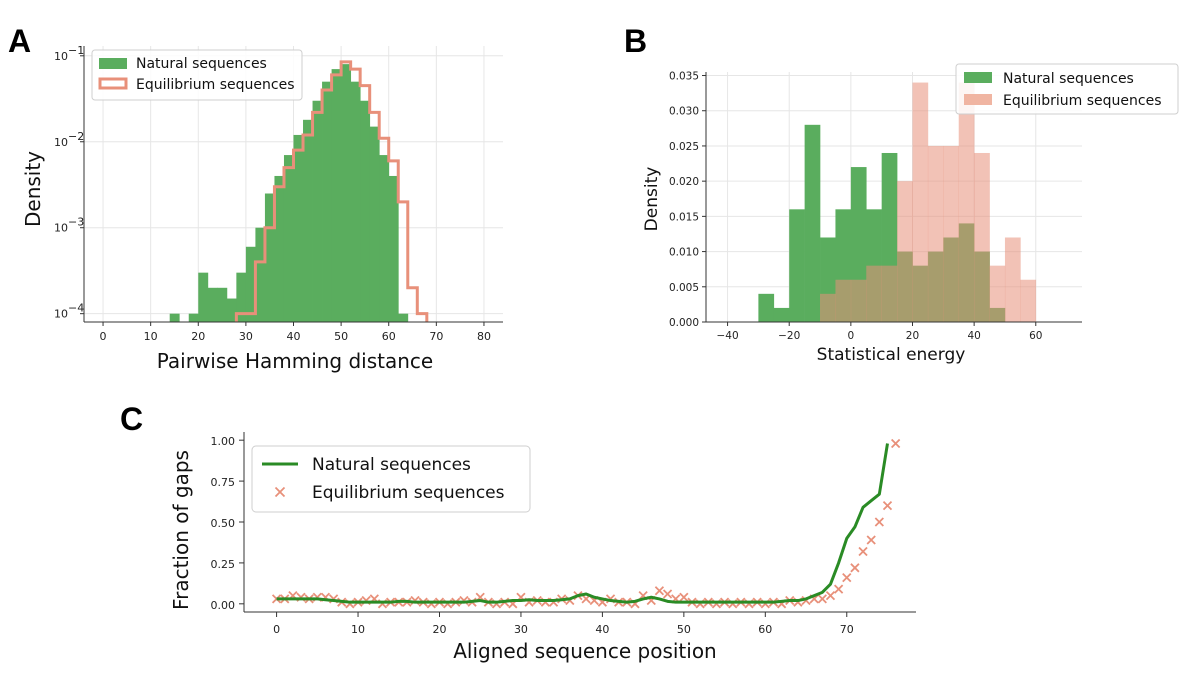 The image size is (1196, 673). I want to click on legend-x-mark, so click(280, 492).